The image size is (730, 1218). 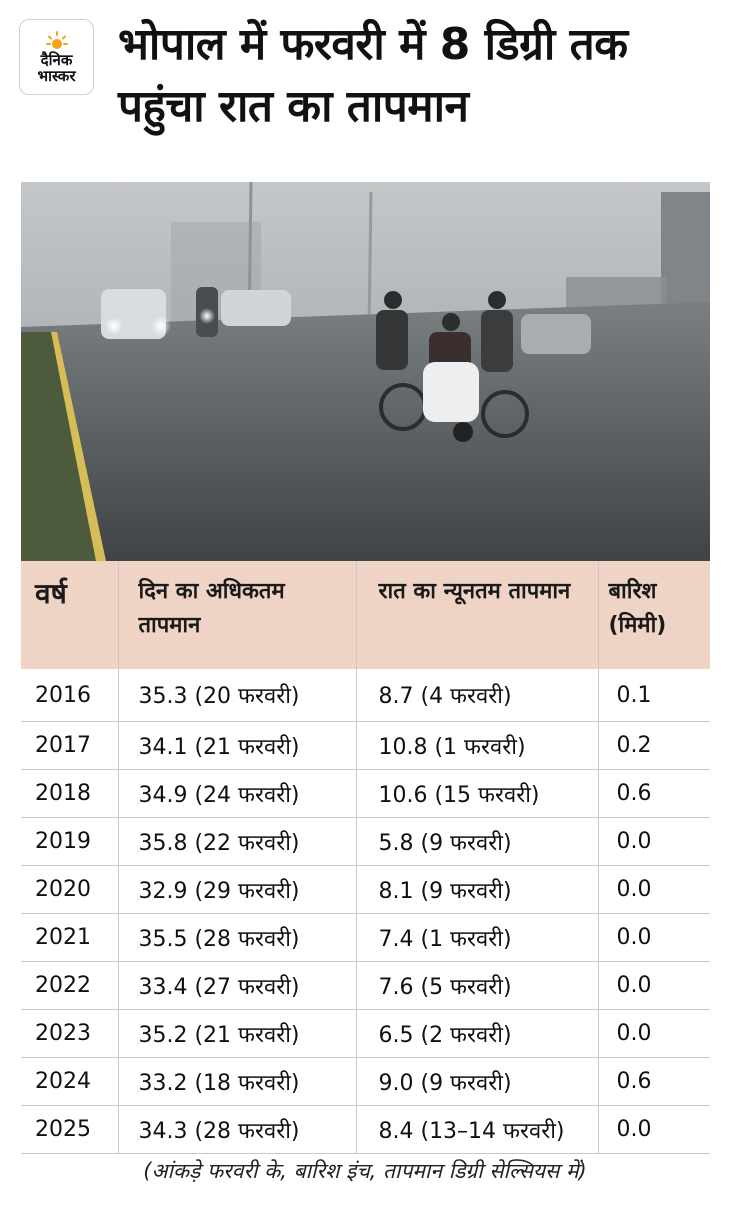 What do you see at coordinates (236, 1129) in the screenshot?
I see `cell-max-temp: 34.3 (28 फरवरी)` at bounding box center [236, 1129].